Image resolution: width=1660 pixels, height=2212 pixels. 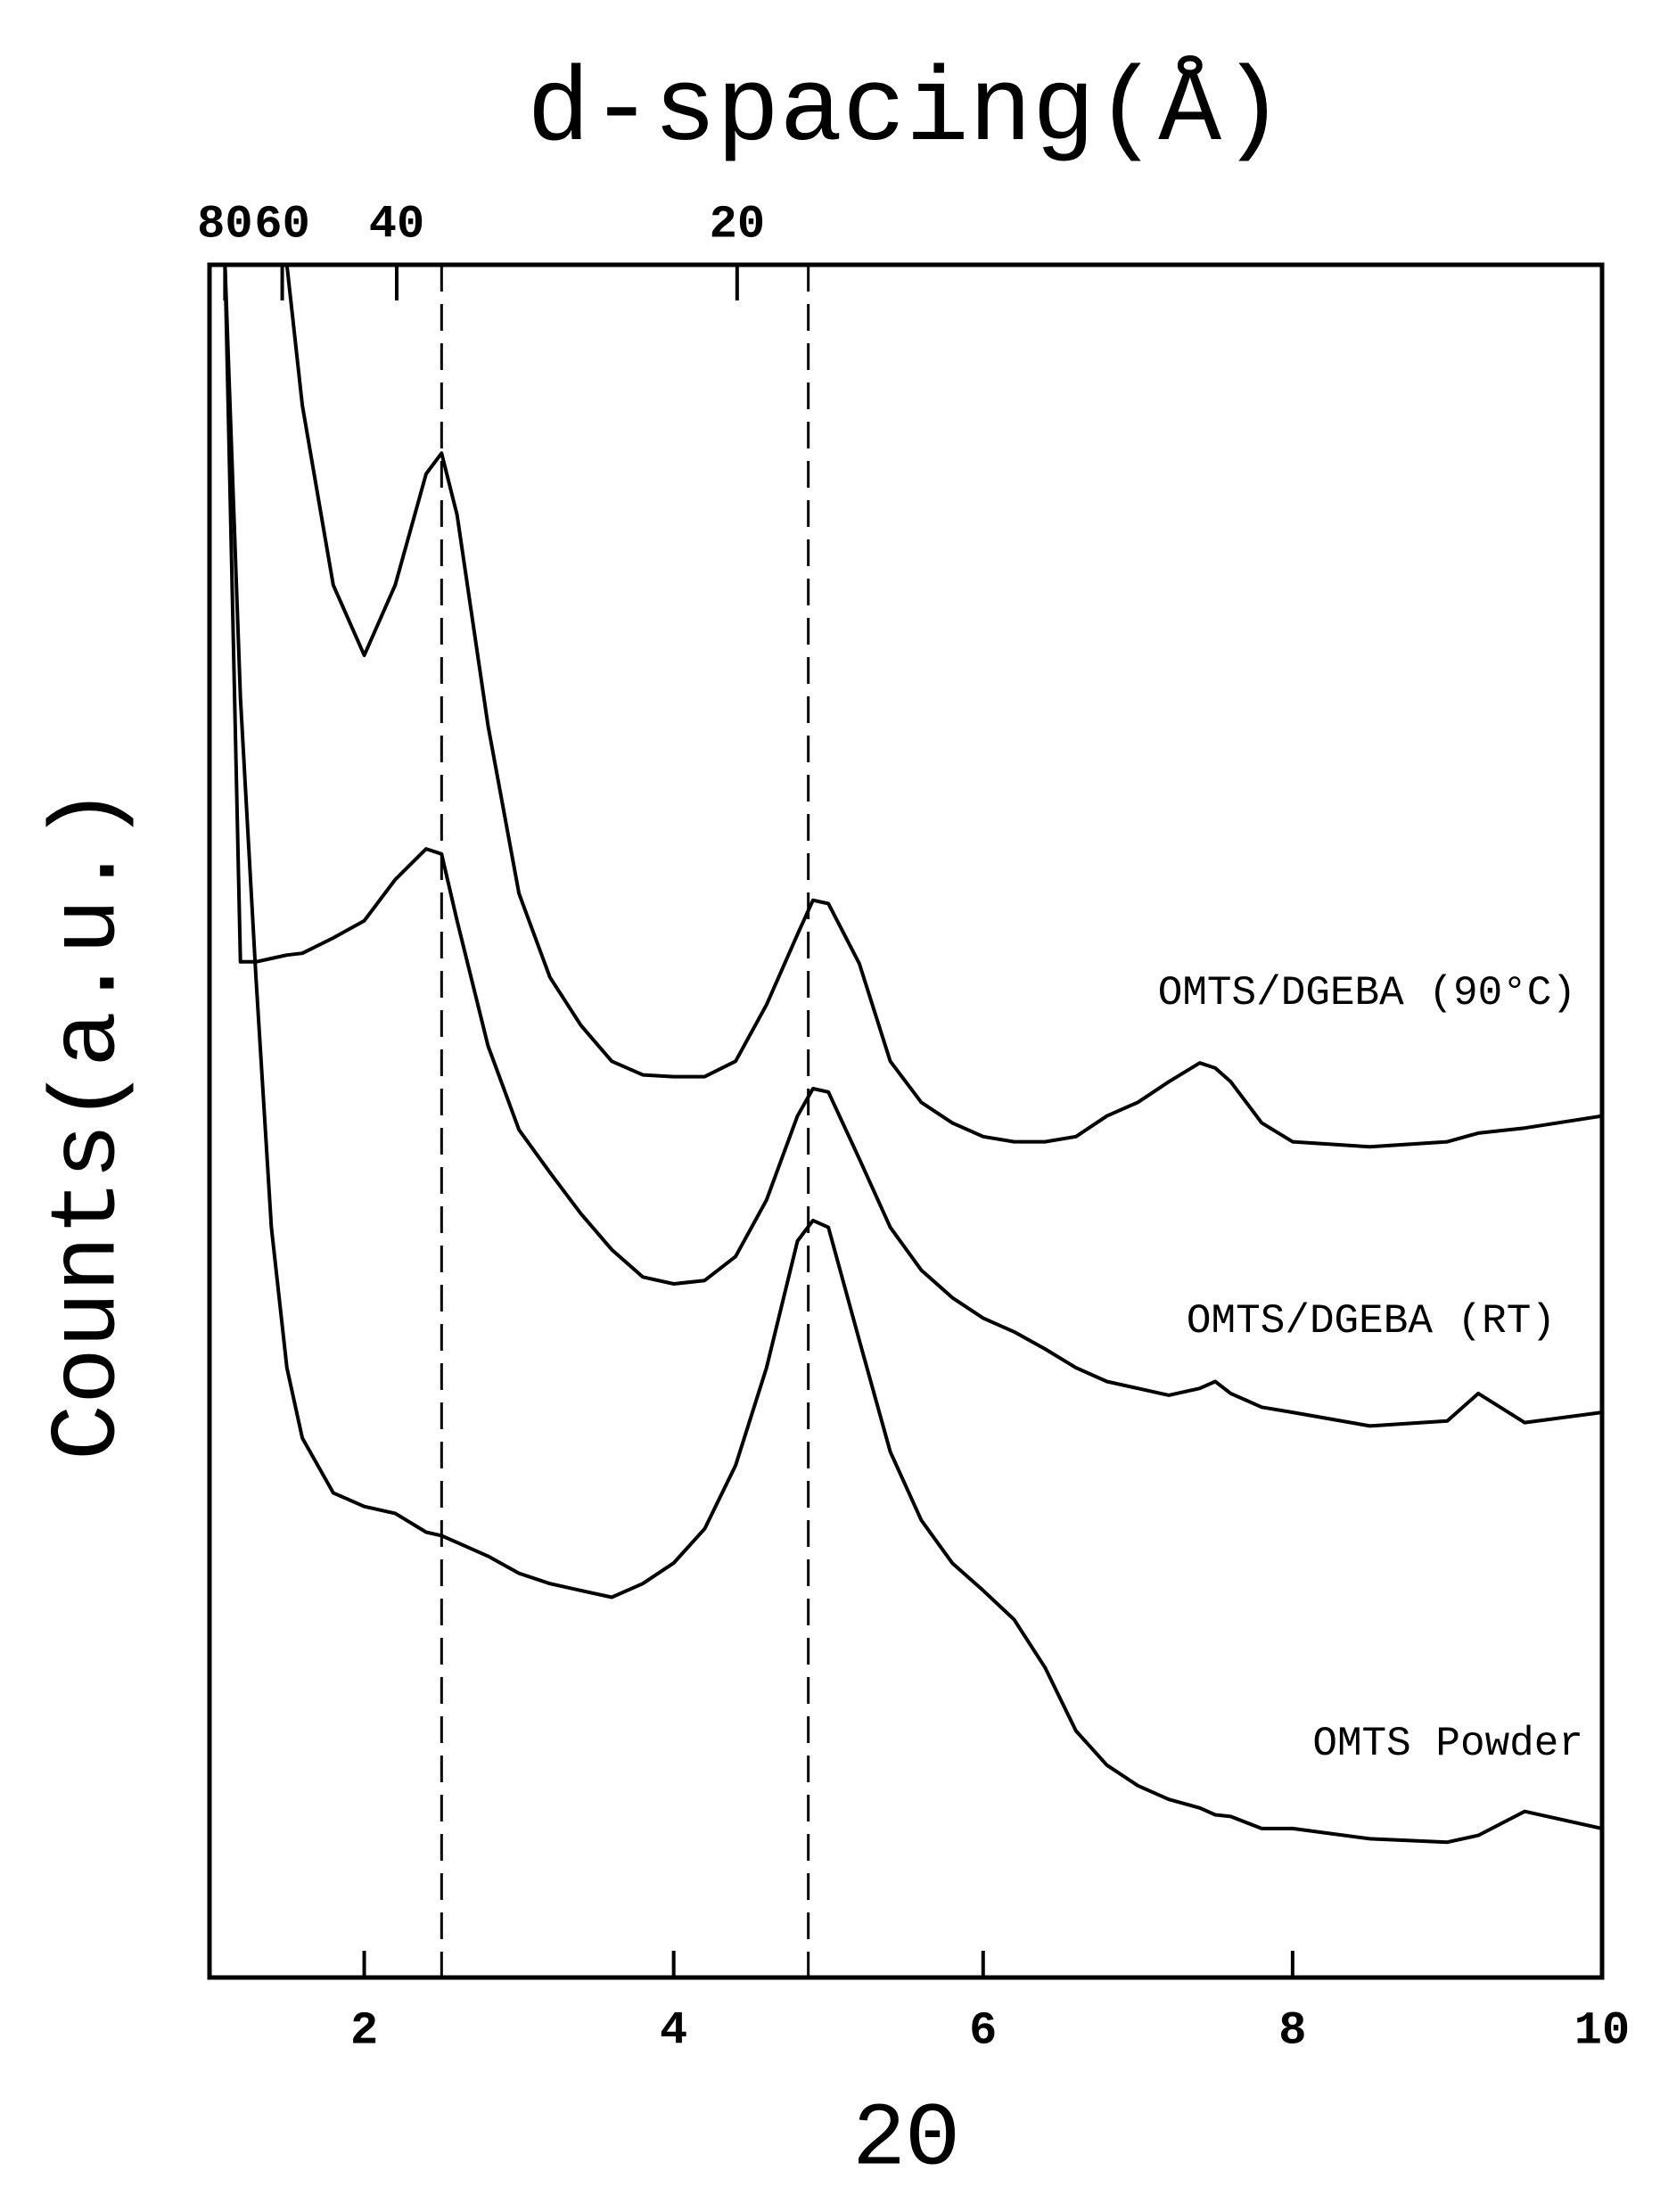 What do you see at coordinates (90, 1123) in the screenshot?
I see `y-axis-label: Counts(a.u.)` at bounding box center [90, 1123].